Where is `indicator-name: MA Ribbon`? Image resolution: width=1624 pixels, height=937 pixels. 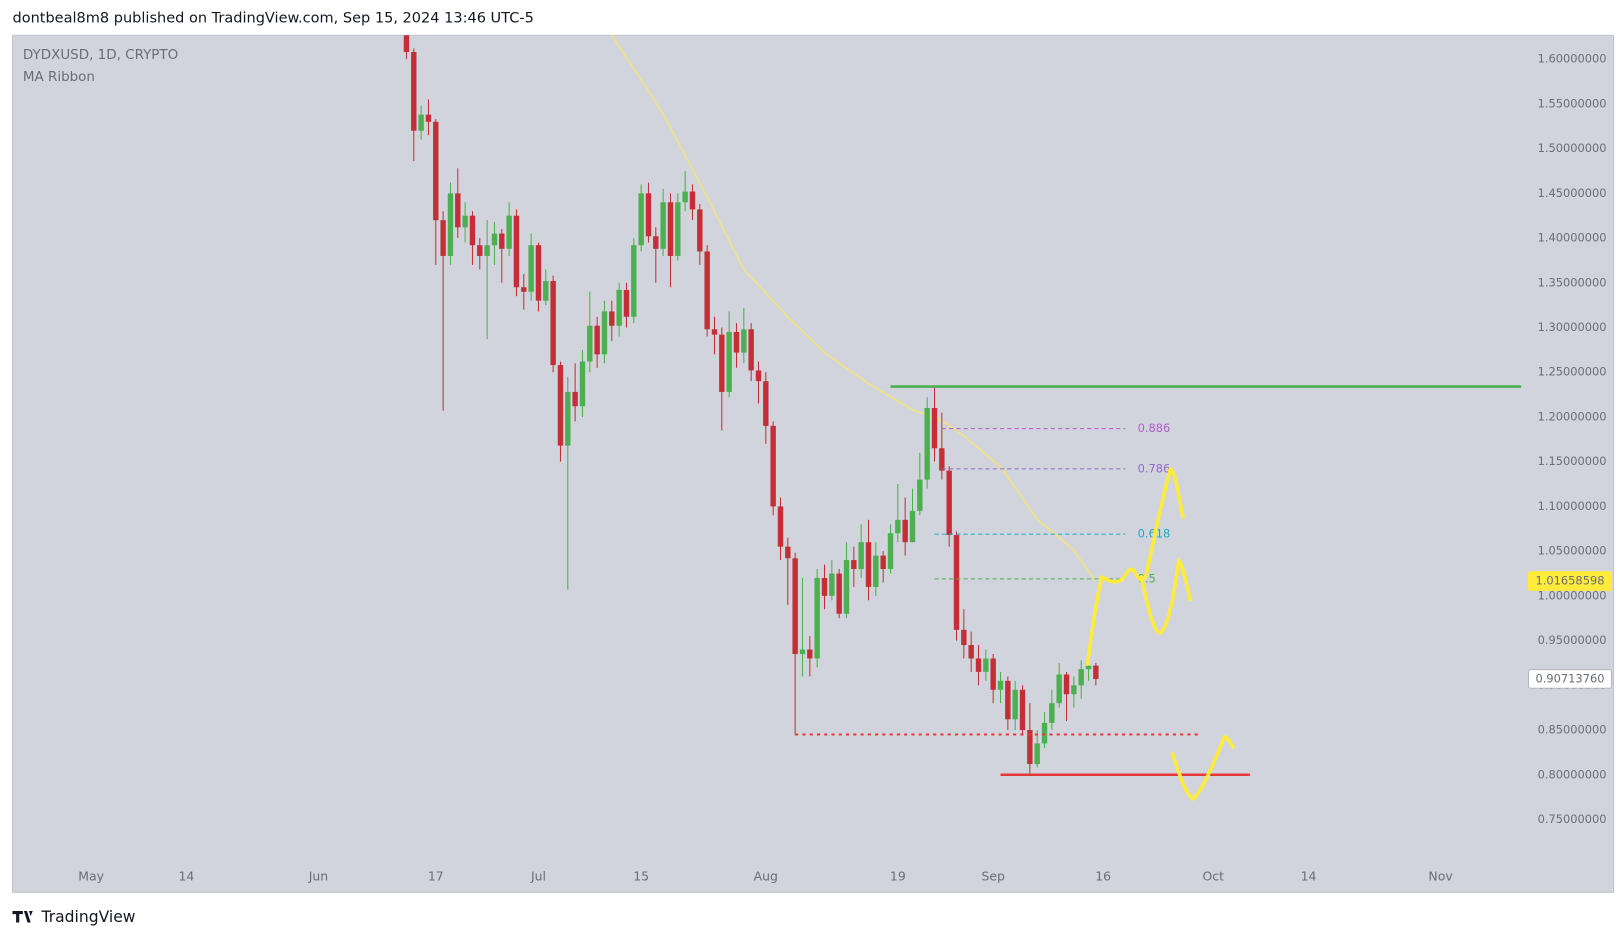
indicator-name: MA Ribbon is located at coordinates (59, 77).